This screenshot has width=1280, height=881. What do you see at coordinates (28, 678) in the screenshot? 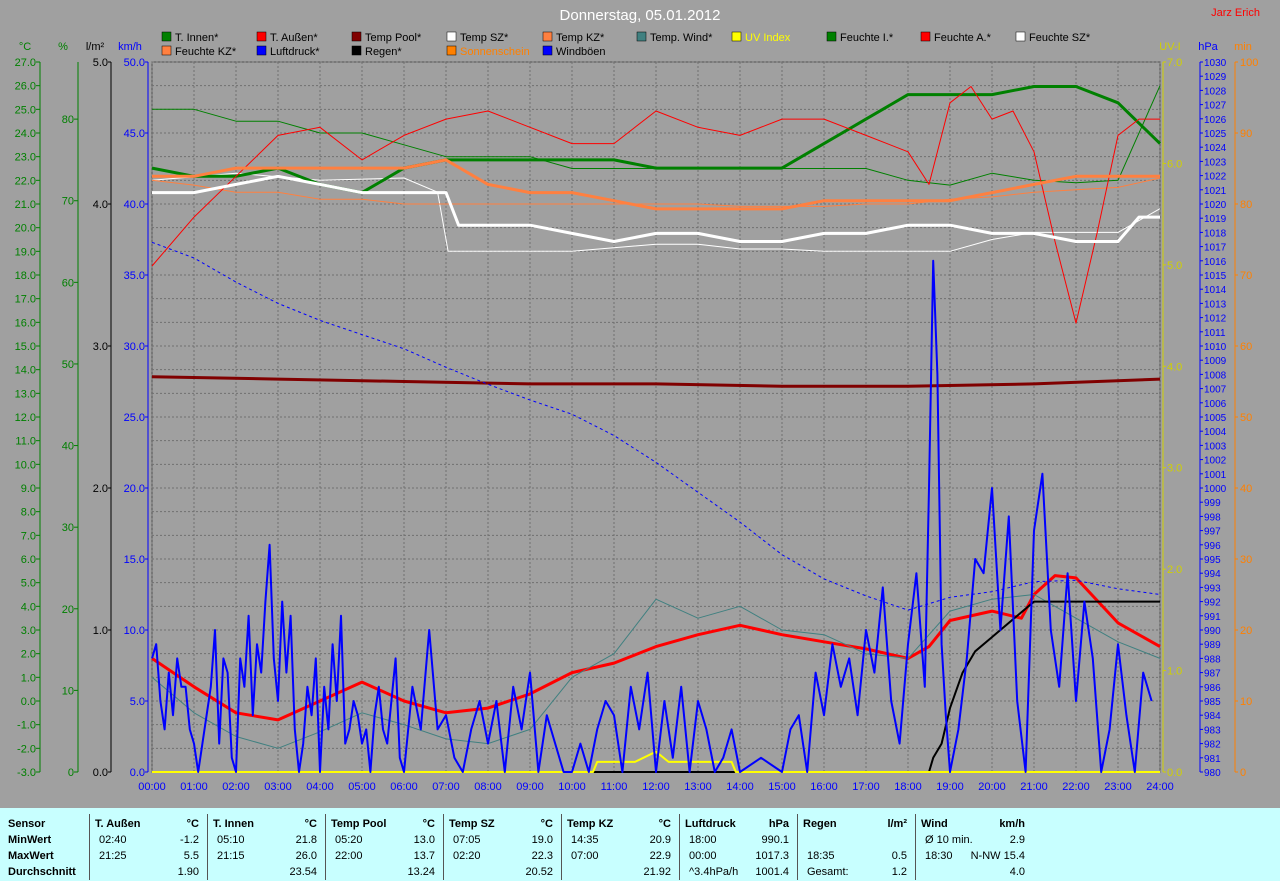
I see `tick-label-celsius: 1.0` at bounding box center [28, 678].